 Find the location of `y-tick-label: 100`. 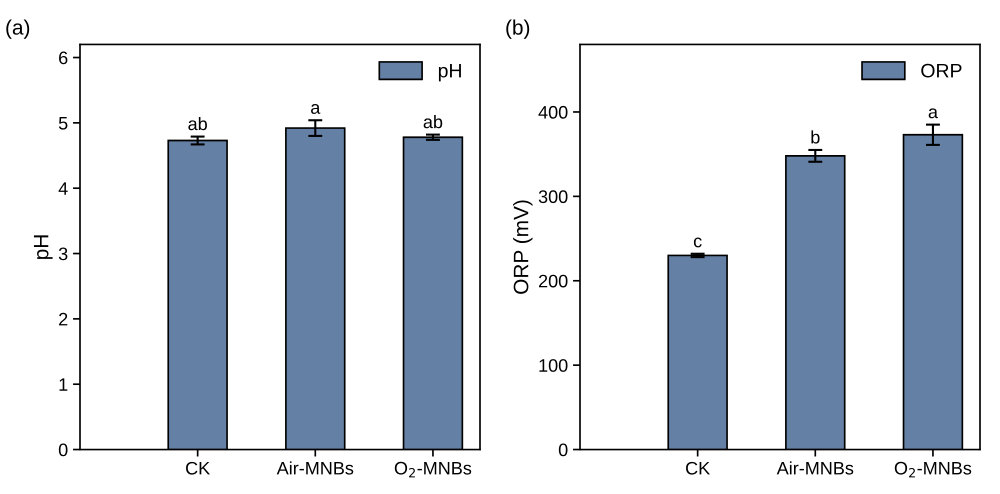

y-tick-label: 100 is located at coordinates (553, 365).